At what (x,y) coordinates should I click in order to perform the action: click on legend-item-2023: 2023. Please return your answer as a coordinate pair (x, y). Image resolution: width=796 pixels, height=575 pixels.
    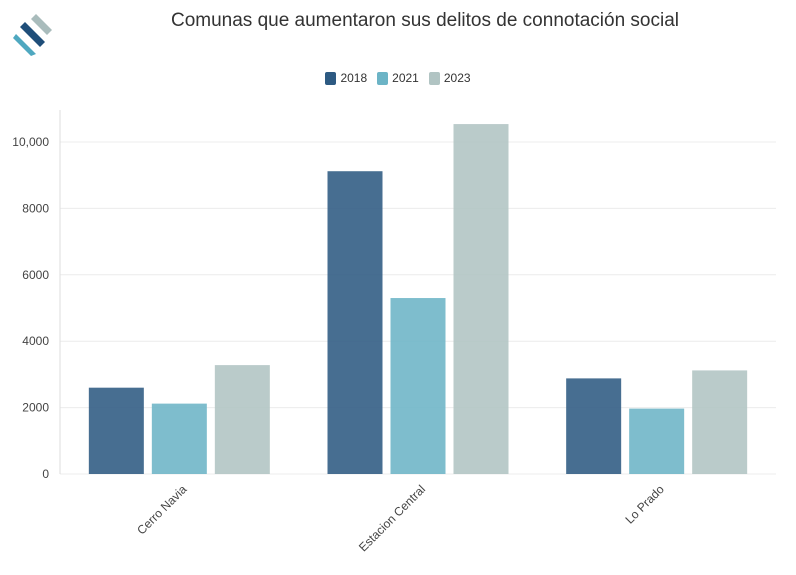
    Looking at the image, I should click on (449, 78).